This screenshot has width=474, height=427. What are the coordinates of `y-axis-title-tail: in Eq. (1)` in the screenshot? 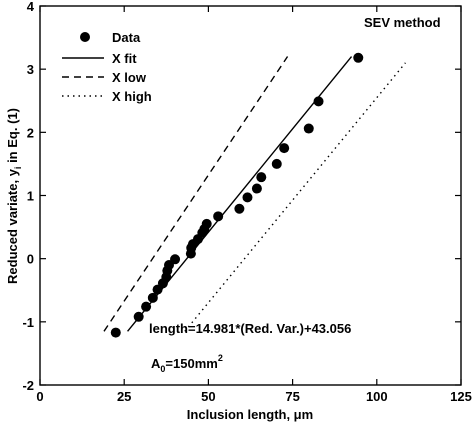 It's located at (12, 137).